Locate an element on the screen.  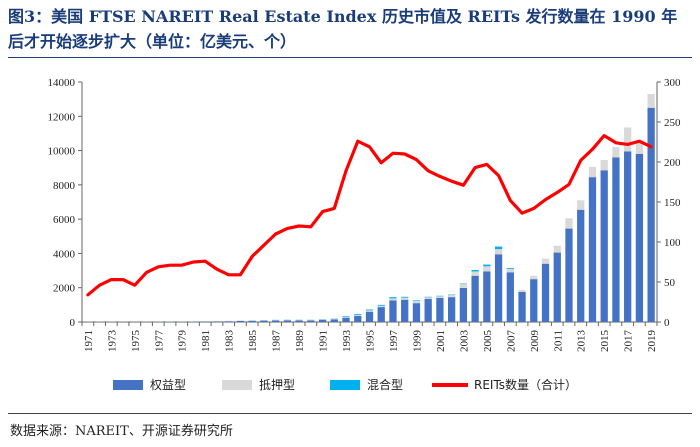
bar-1995-抵押型 is located at coordinates (369, 311).